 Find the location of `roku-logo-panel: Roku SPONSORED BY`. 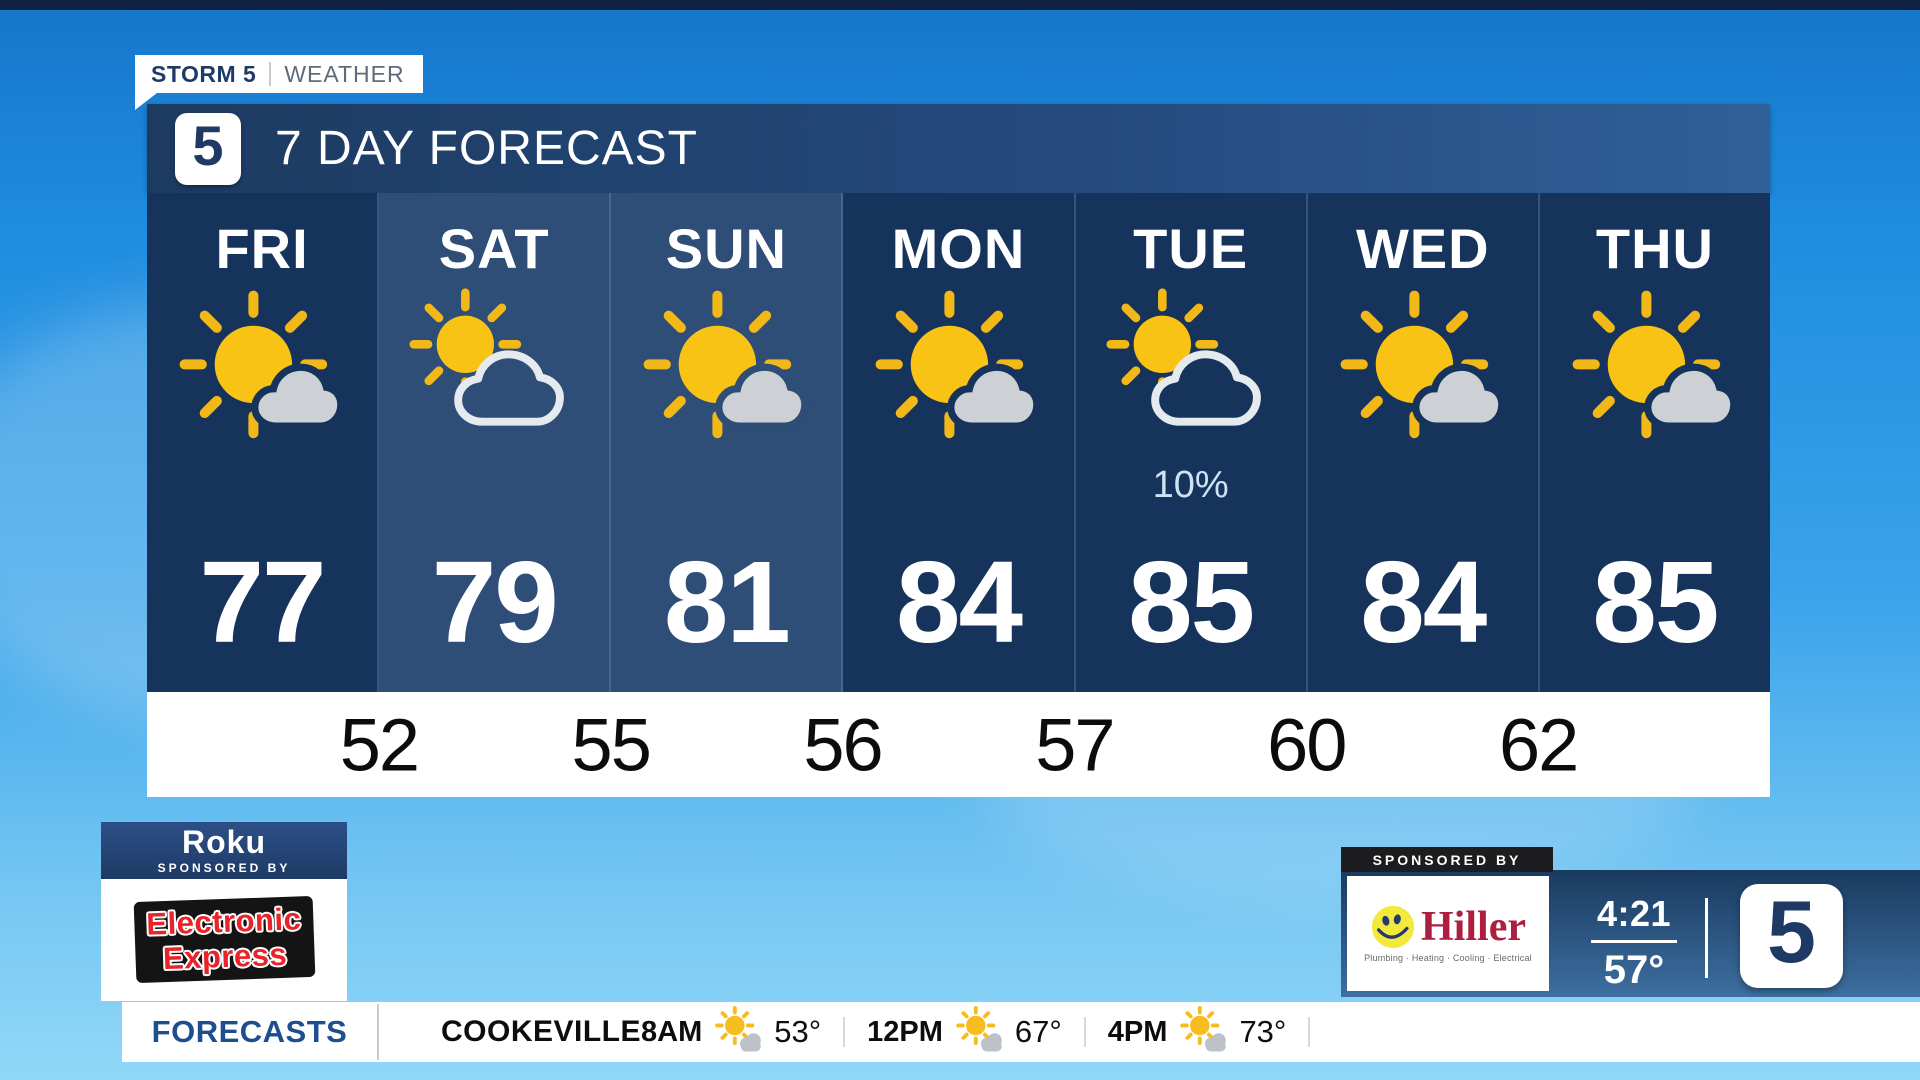

roku-logo-panel: Roku SPONSORED BY is located at coordinates (224, 850).